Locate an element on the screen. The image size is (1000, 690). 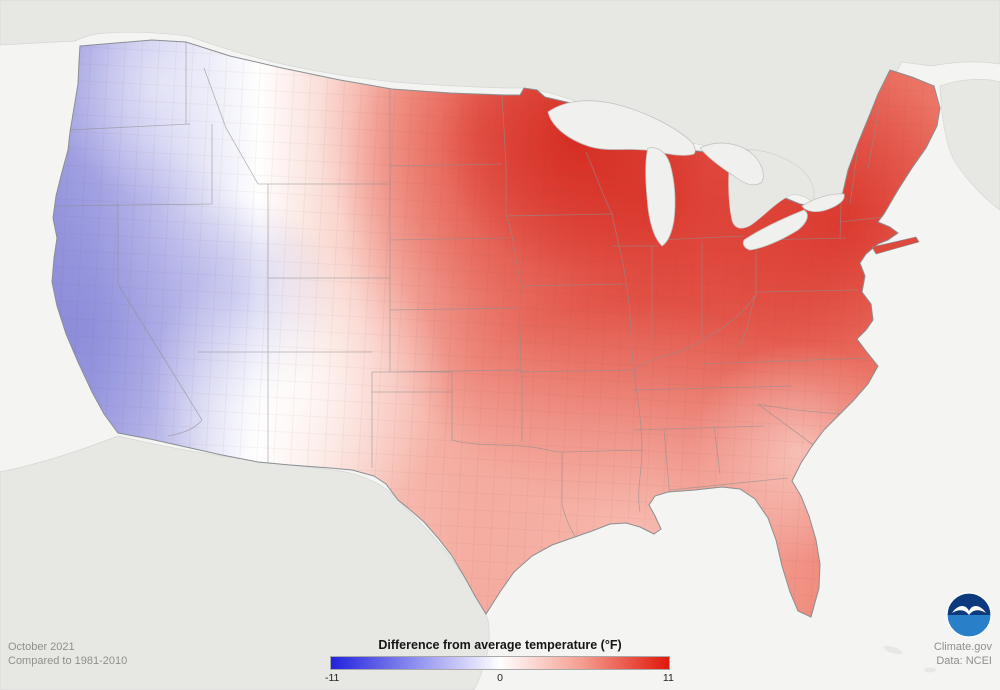
lake-erie is located at coordinates (775, 230).